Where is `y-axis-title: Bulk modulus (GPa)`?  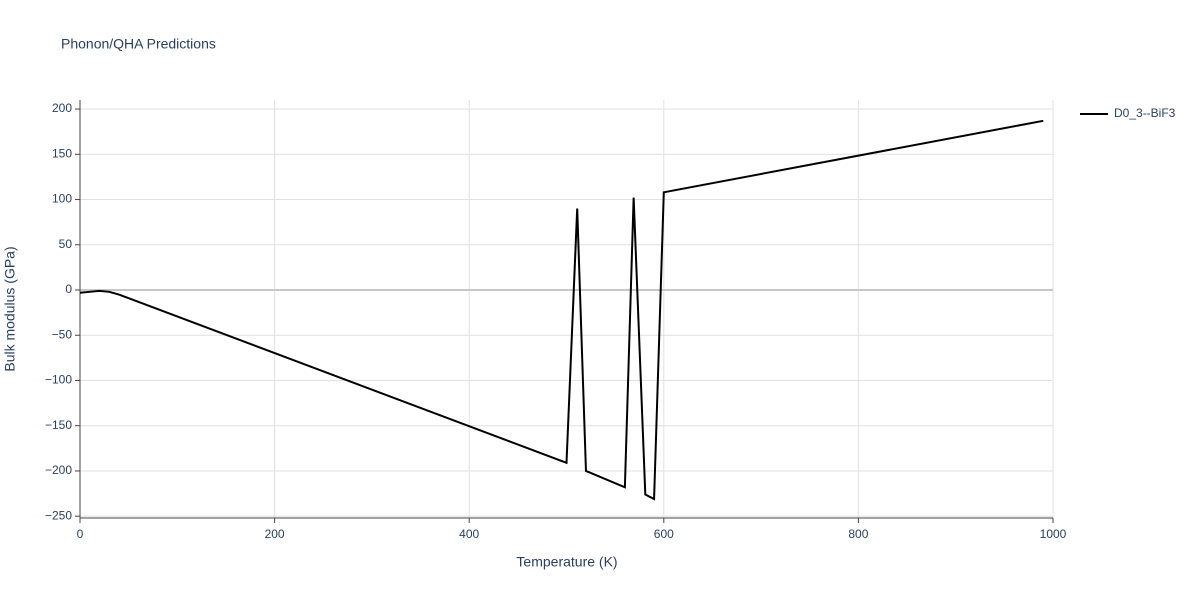 y-axis-title: Bulk modulus (GPa) is located at coordinates (10, 308).